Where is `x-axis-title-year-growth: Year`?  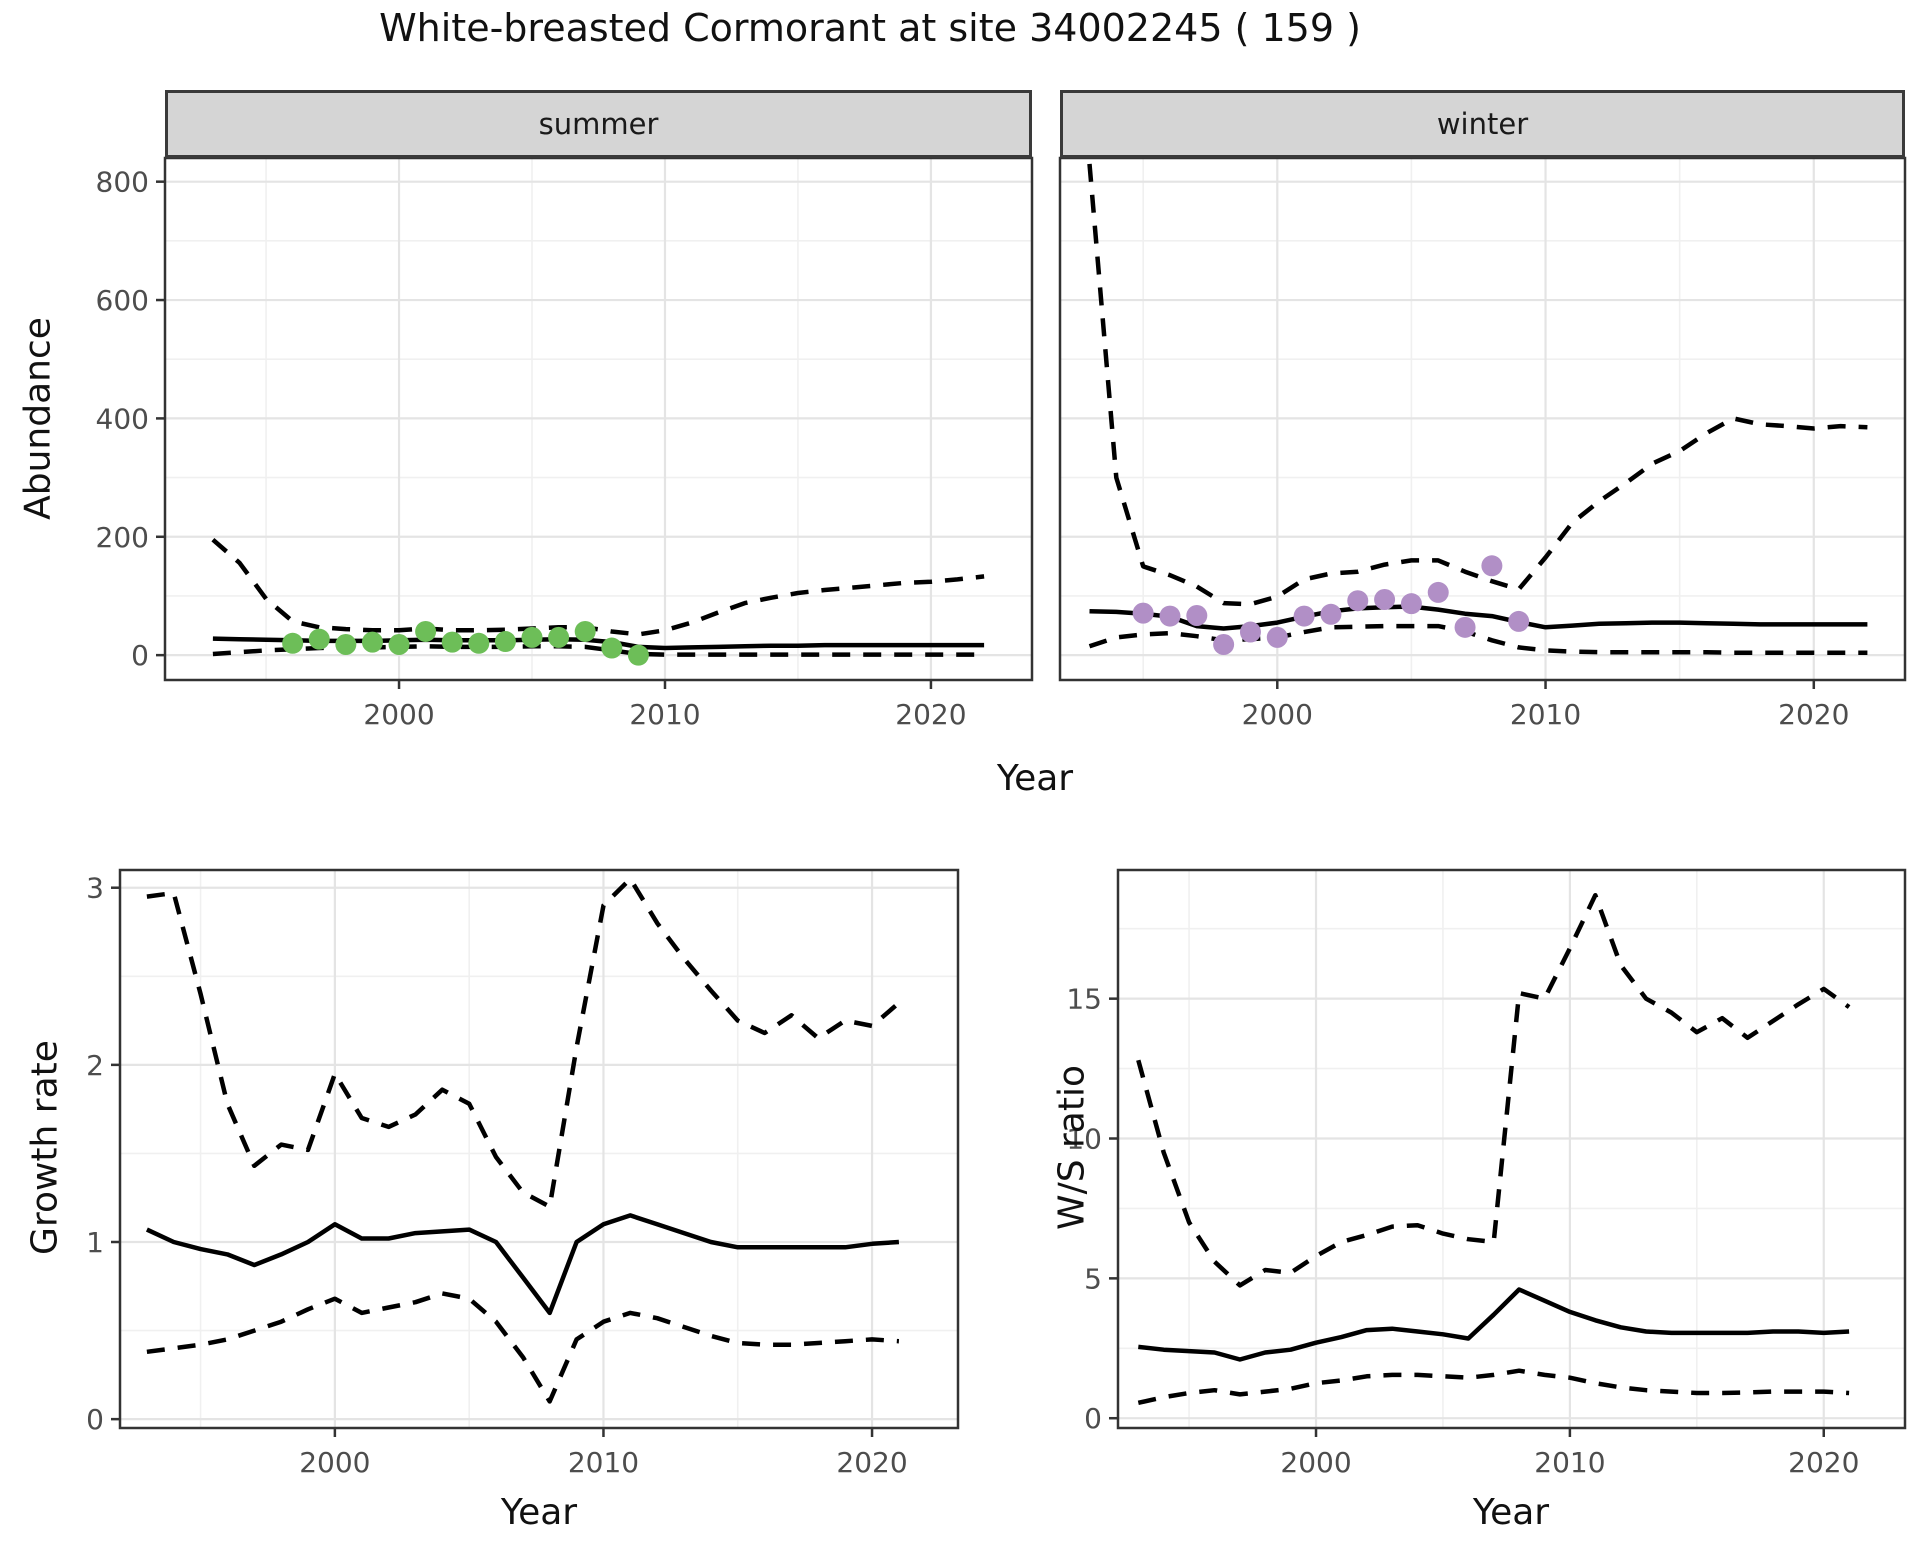
x-axis-title-year-growth: Year is located at coordinates (539, 1512).